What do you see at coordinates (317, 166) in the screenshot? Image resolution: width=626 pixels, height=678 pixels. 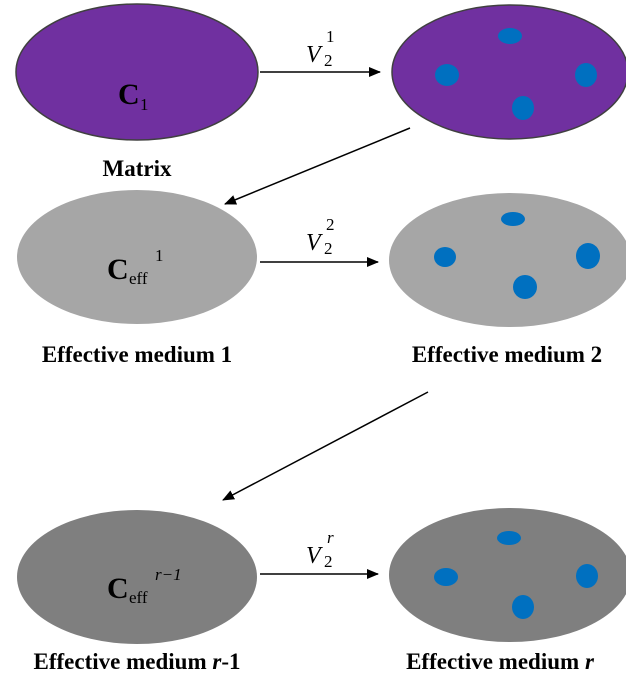 I see `arrow-row1-to-row2` at bounding box center [317, 166].